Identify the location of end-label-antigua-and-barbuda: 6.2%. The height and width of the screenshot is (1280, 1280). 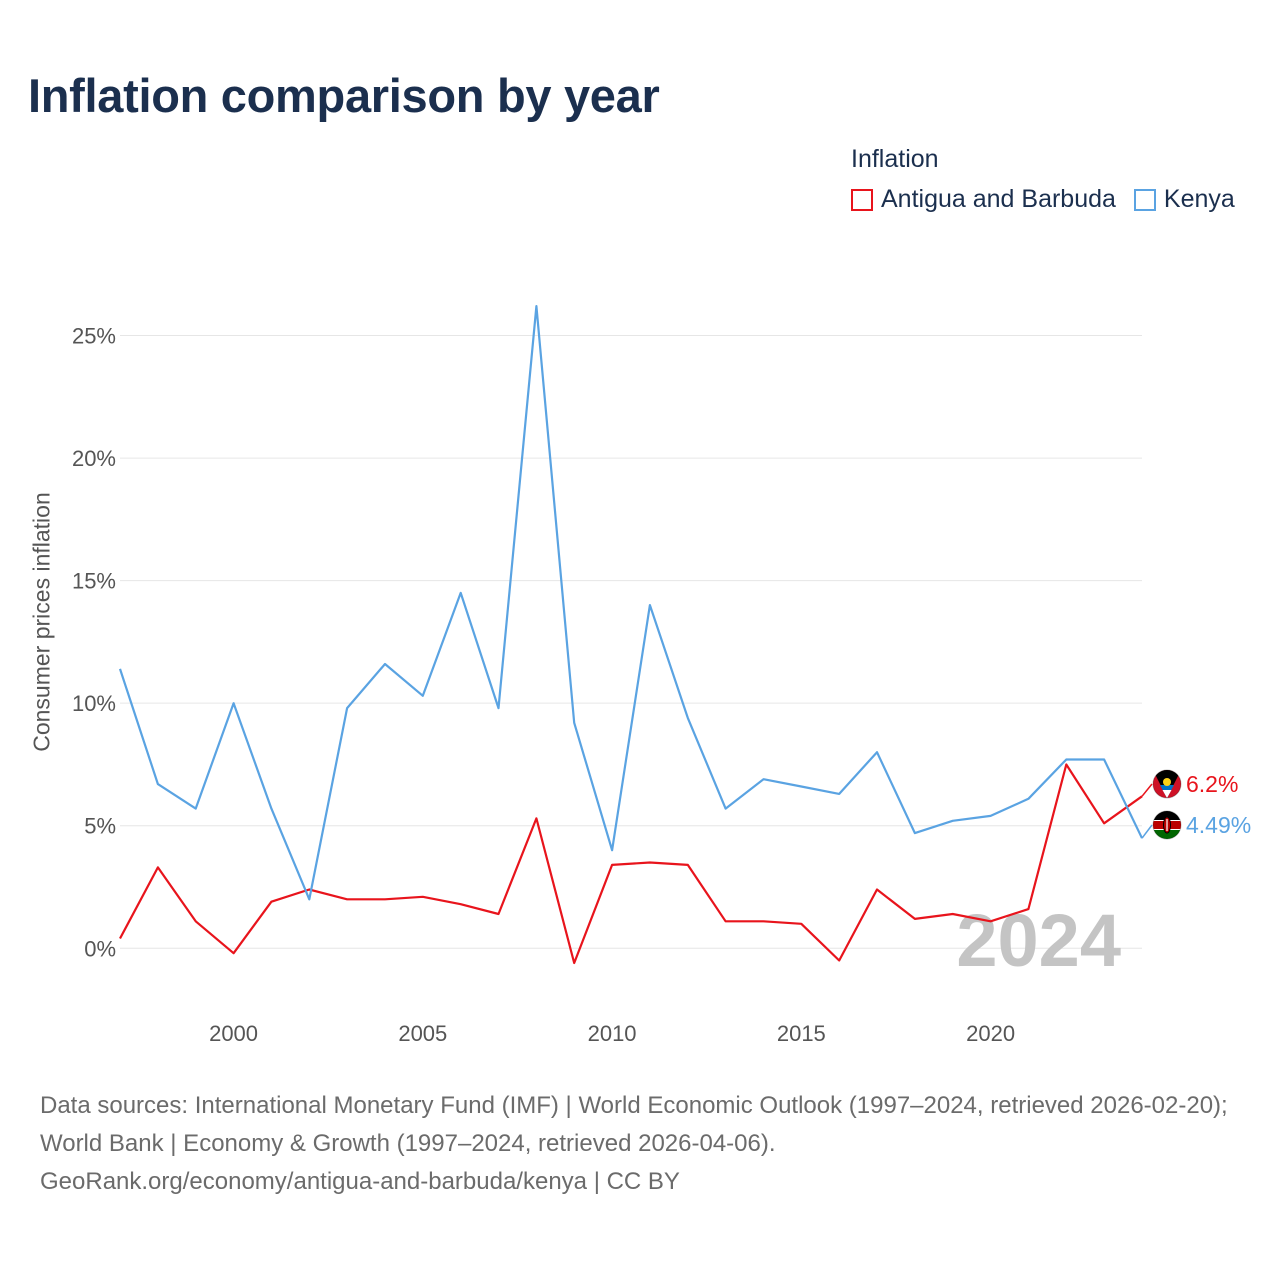
(1212, 784).